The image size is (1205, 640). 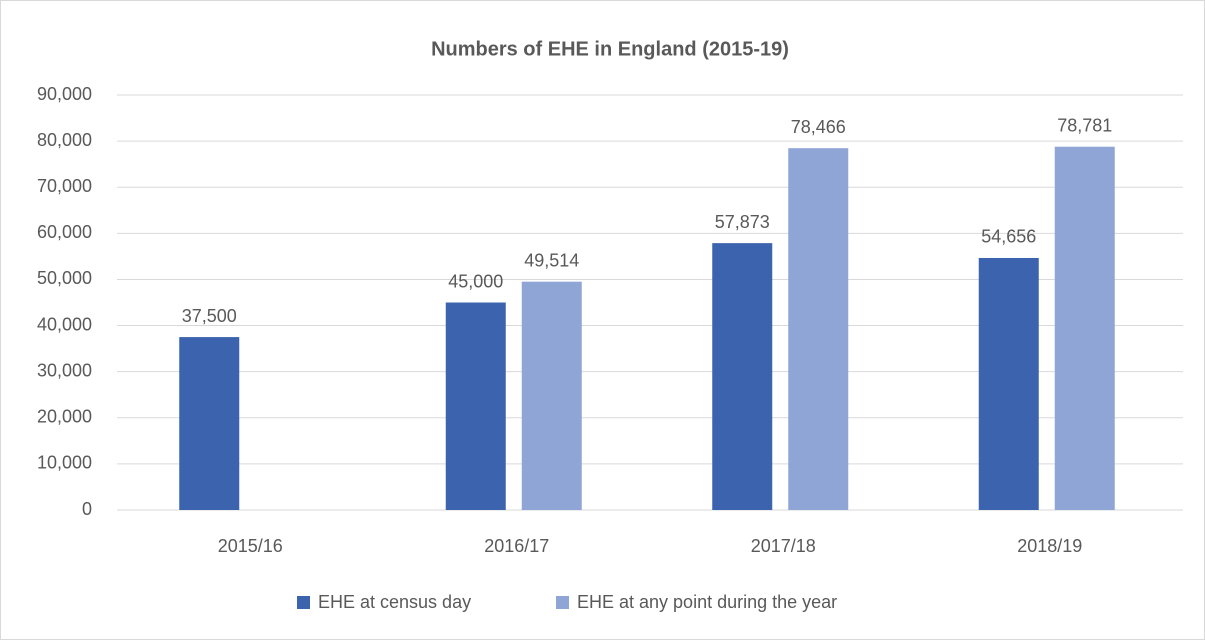 What do you see at coordinates (64, 463) in the screenshot?
I see `y-tick-label: 10,000` at bounding box center [64, 463].